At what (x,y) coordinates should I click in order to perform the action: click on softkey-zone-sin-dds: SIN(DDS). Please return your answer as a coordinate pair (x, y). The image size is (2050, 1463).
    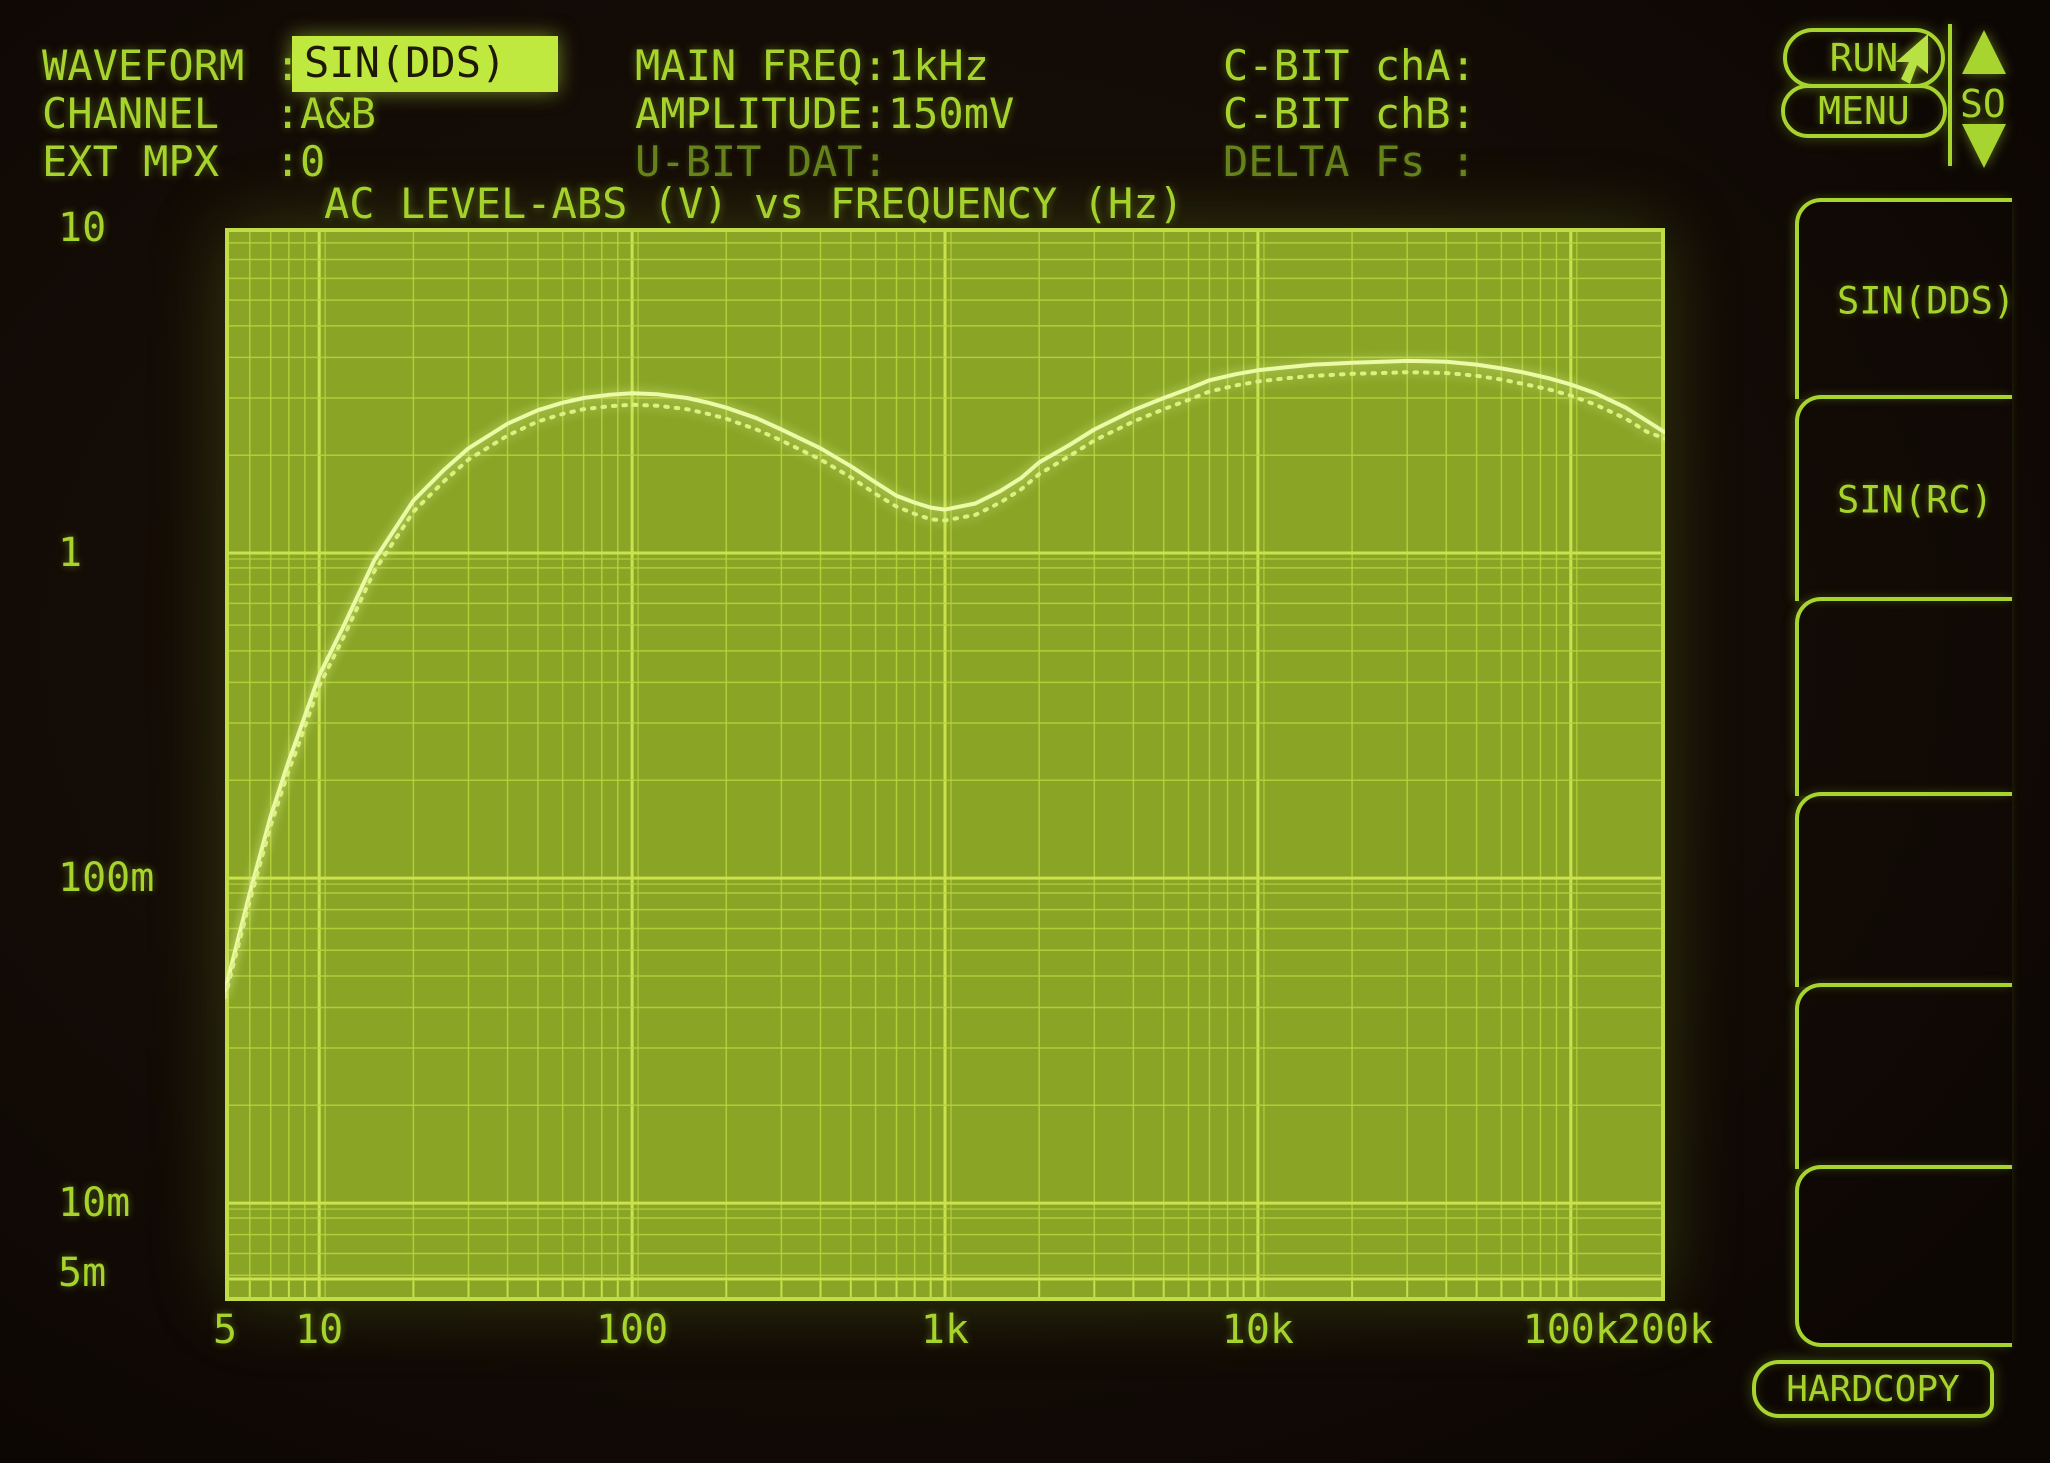
    Looking at the image, I should click on (1905, 298).